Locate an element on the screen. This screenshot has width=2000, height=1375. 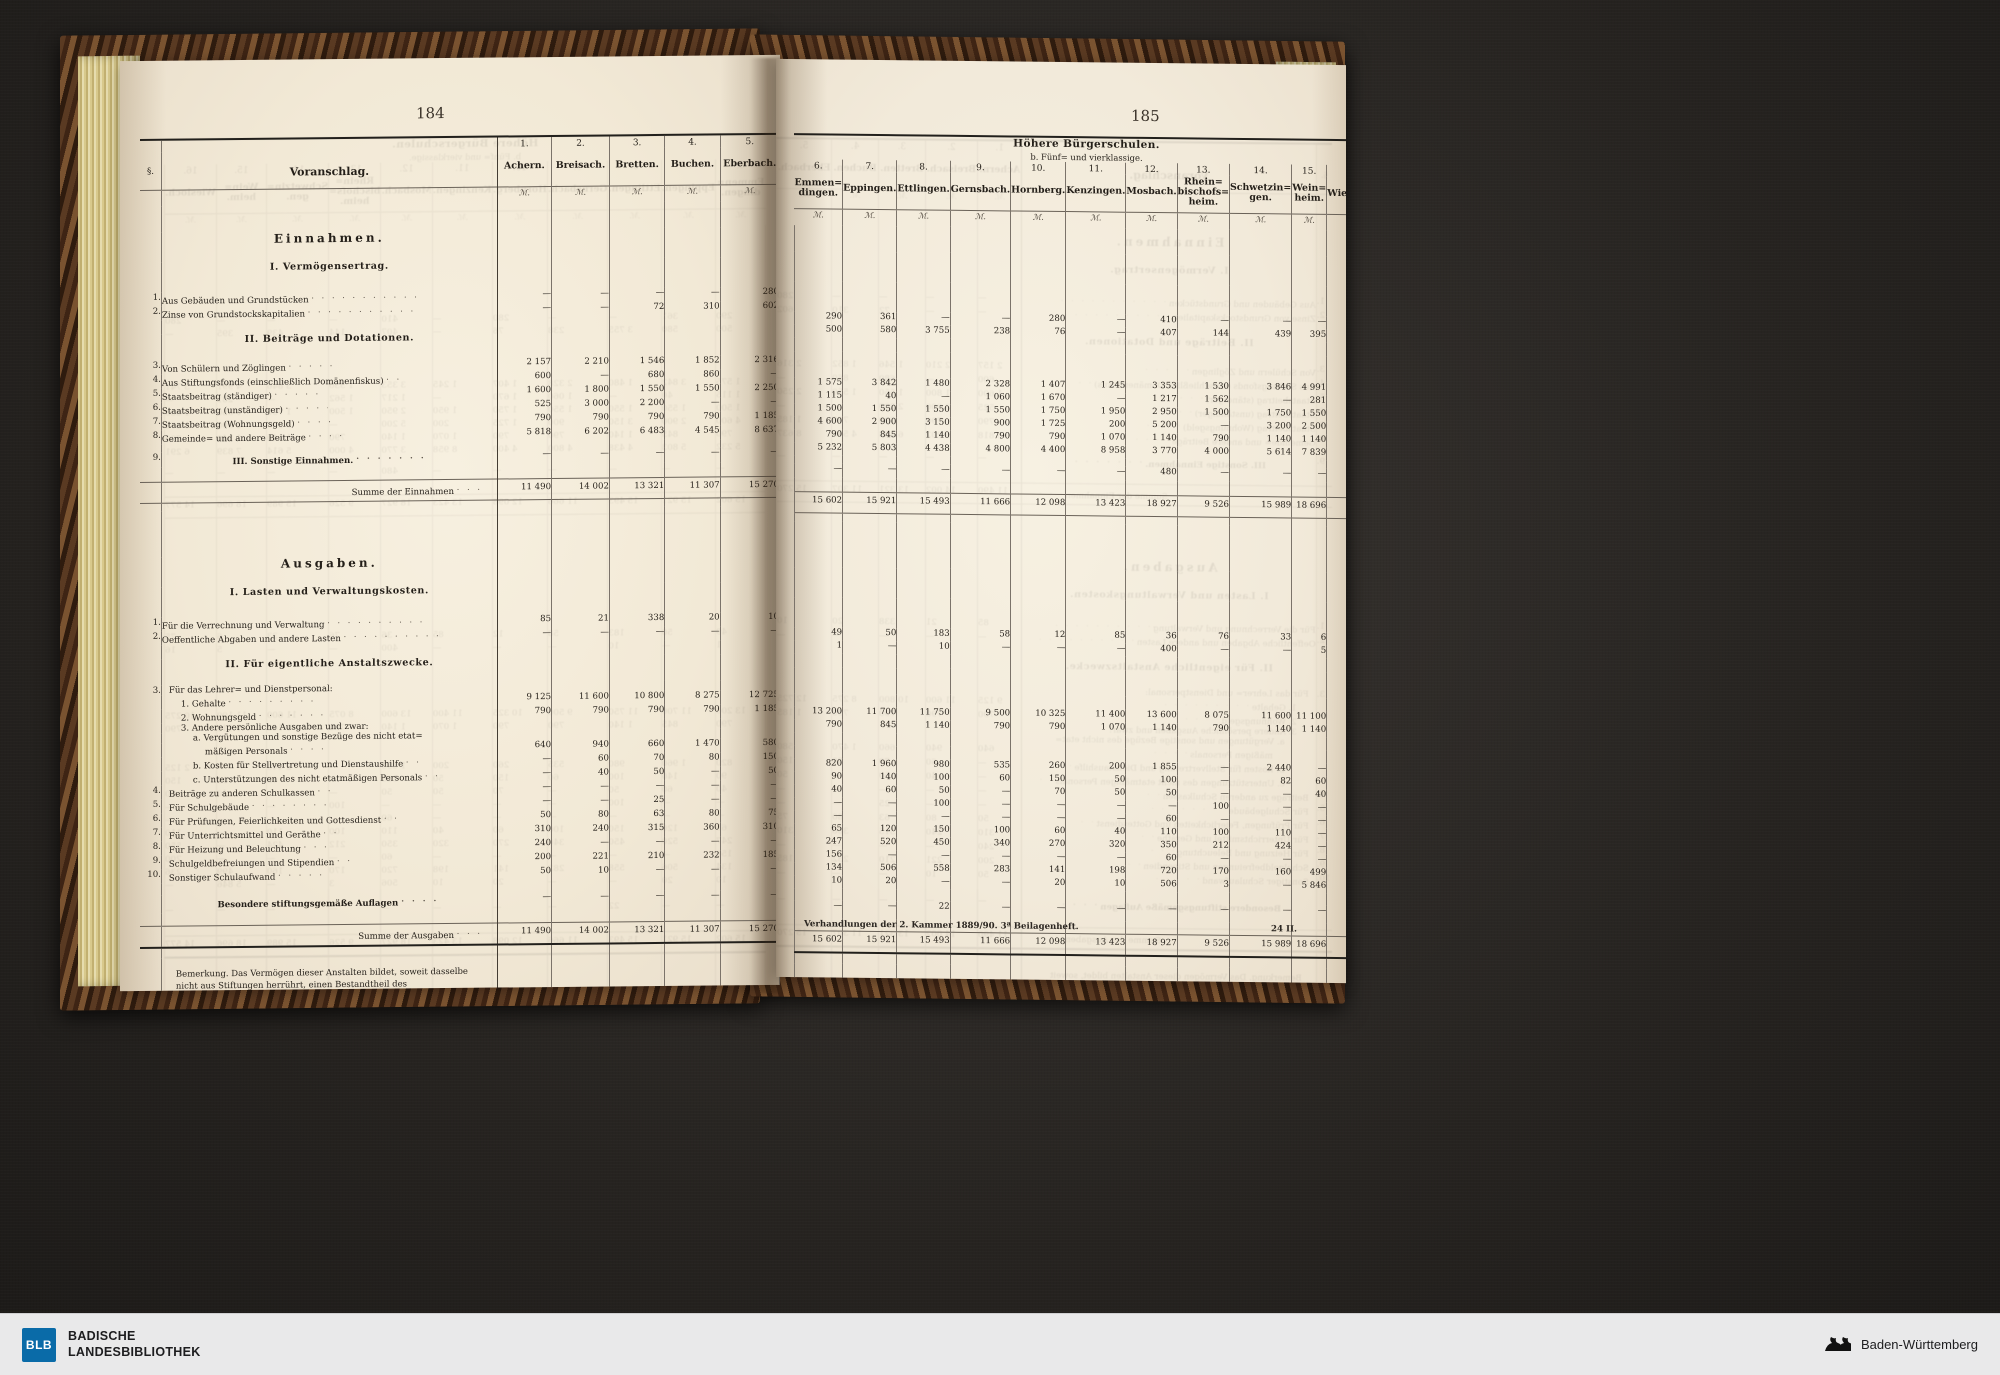
region-label: Baden-Württemberg is located at coordinates (1919, 1344).